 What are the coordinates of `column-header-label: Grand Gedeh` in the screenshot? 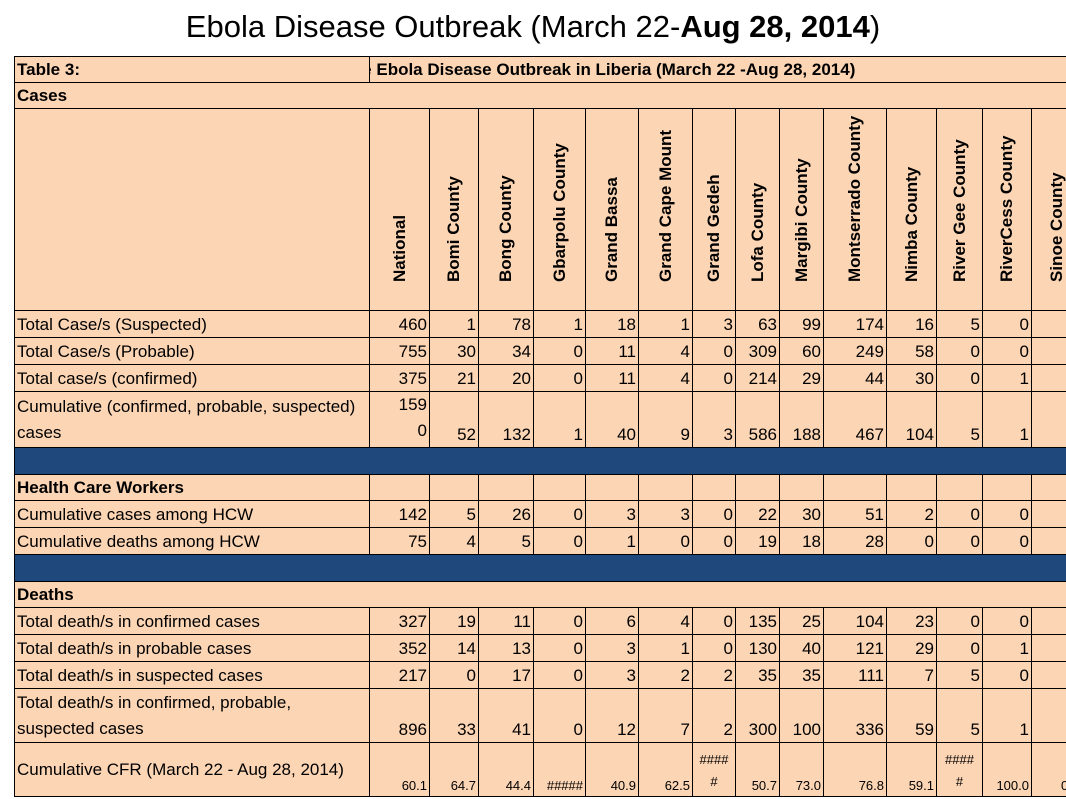 It's located at (713, 228).